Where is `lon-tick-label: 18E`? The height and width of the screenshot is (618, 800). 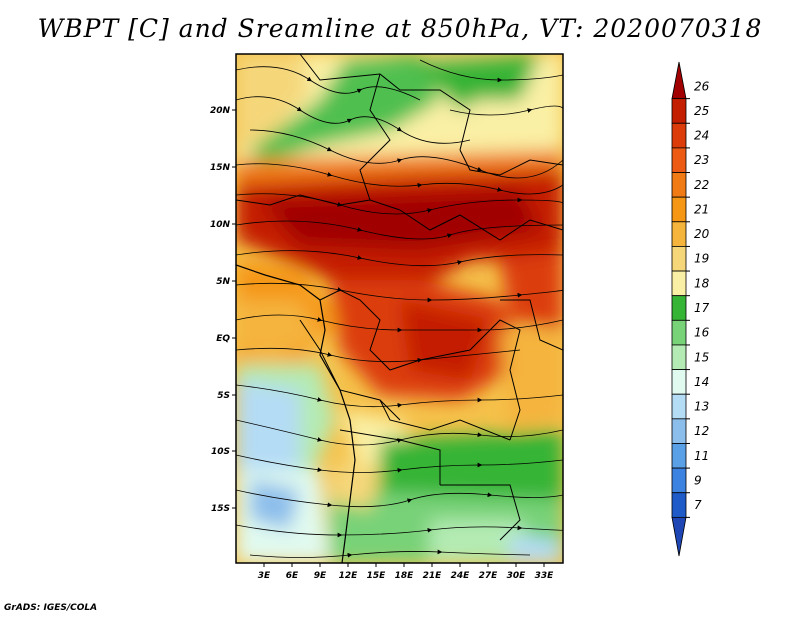 lon-tick-label: 18E is located at coordinates (405, 576).